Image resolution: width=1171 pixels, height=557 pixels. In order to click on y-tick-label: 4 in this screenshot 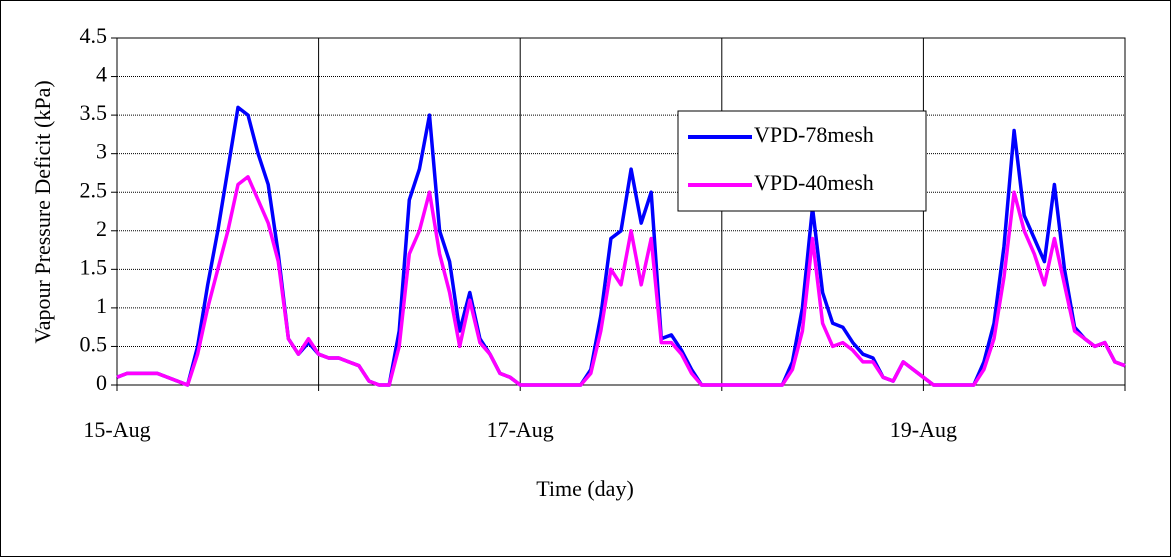, I will do `click(101, 74)`.